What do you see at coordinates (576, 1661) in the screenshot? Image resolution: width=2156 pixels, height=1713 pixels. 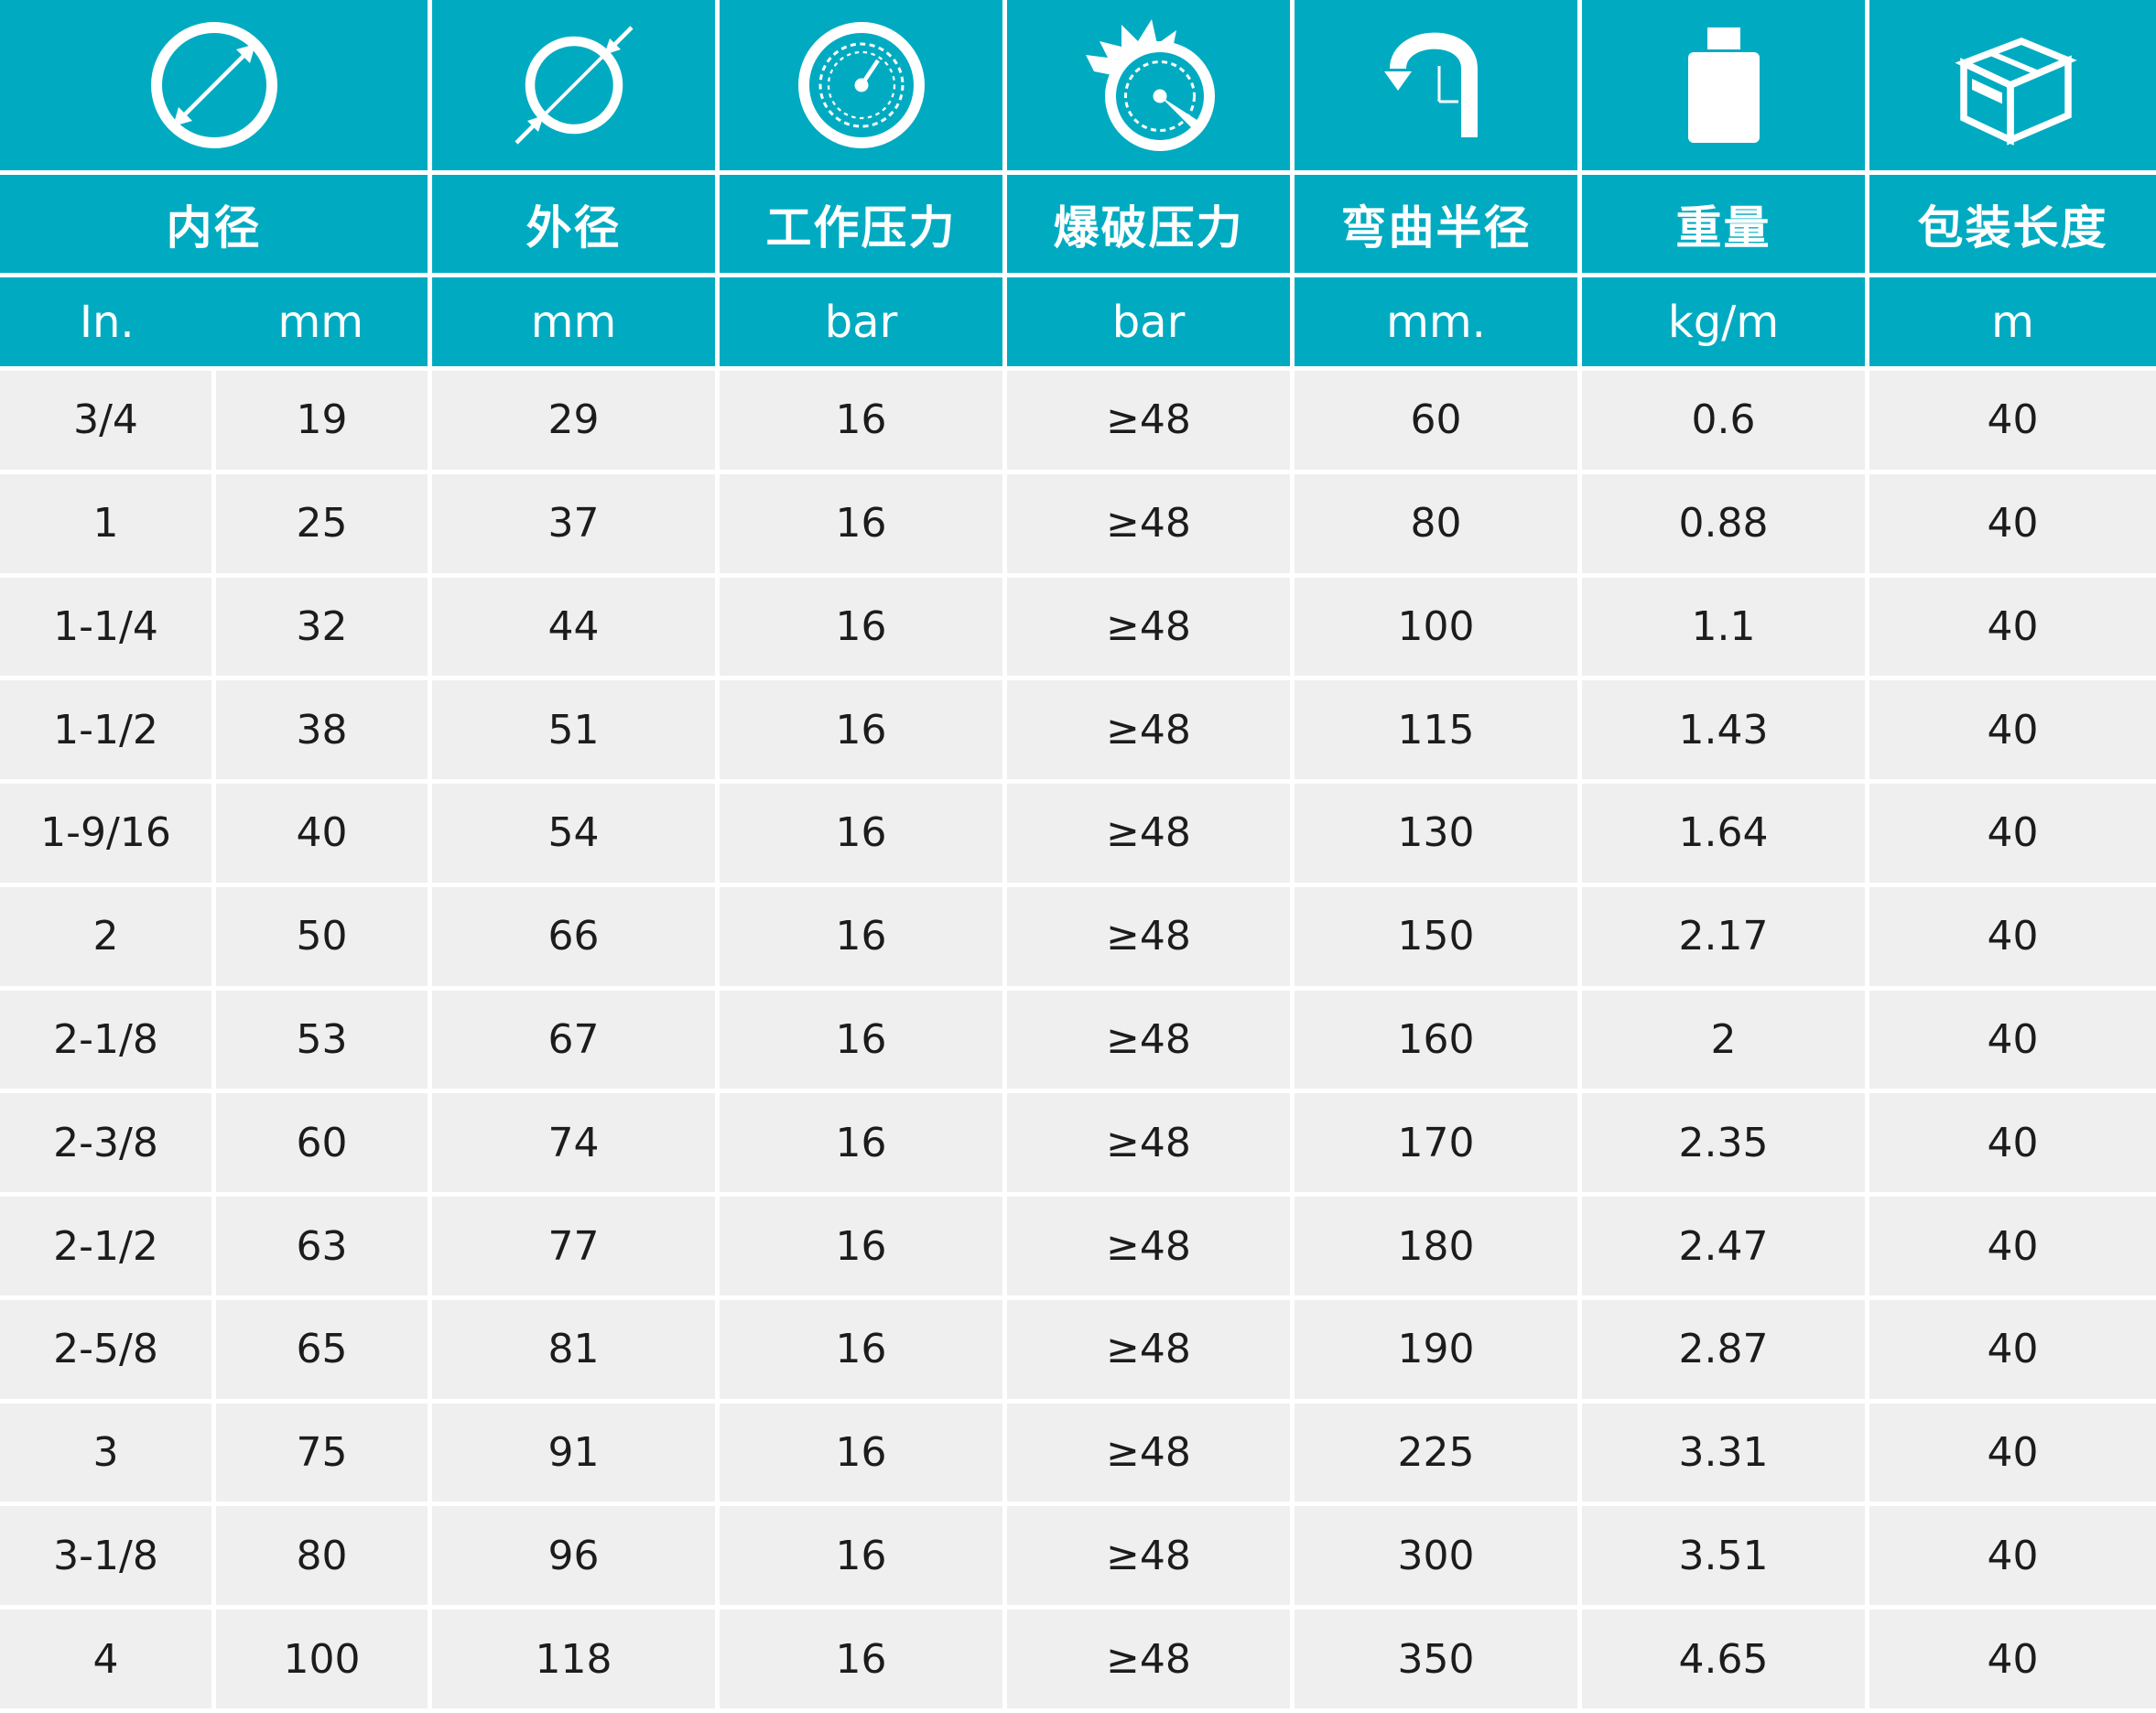 I see `table-cell-outer-diameter: 118` at bounding box center [576, 1661].